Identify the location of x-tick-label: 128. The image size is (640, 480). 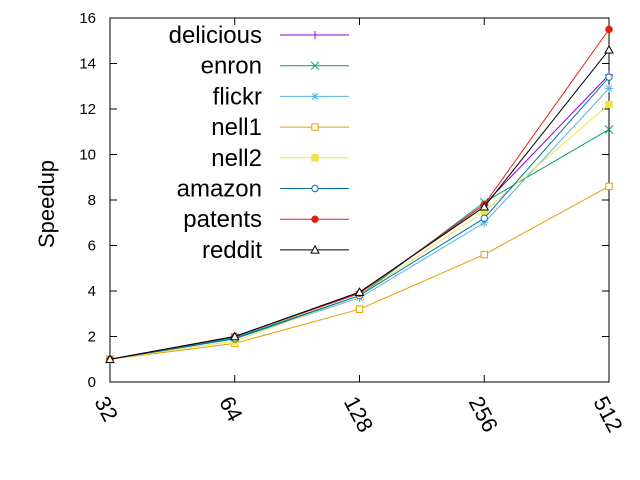
(358, 414).